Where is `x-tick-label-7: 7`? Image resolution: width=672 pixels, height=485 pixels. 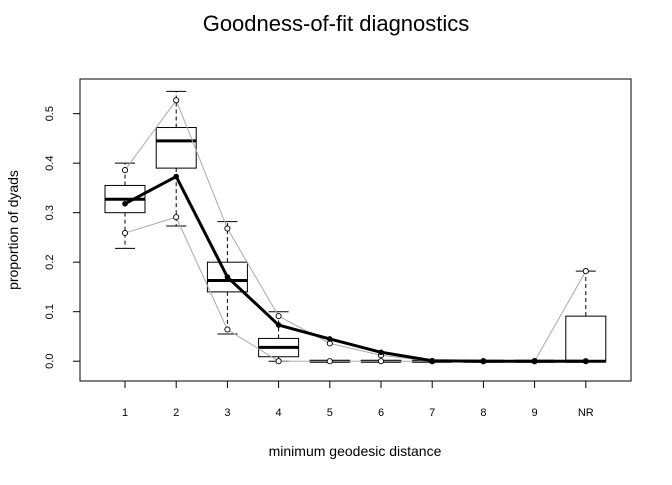 x-tick-label-7: 7 is located at coordinates (432, 413).